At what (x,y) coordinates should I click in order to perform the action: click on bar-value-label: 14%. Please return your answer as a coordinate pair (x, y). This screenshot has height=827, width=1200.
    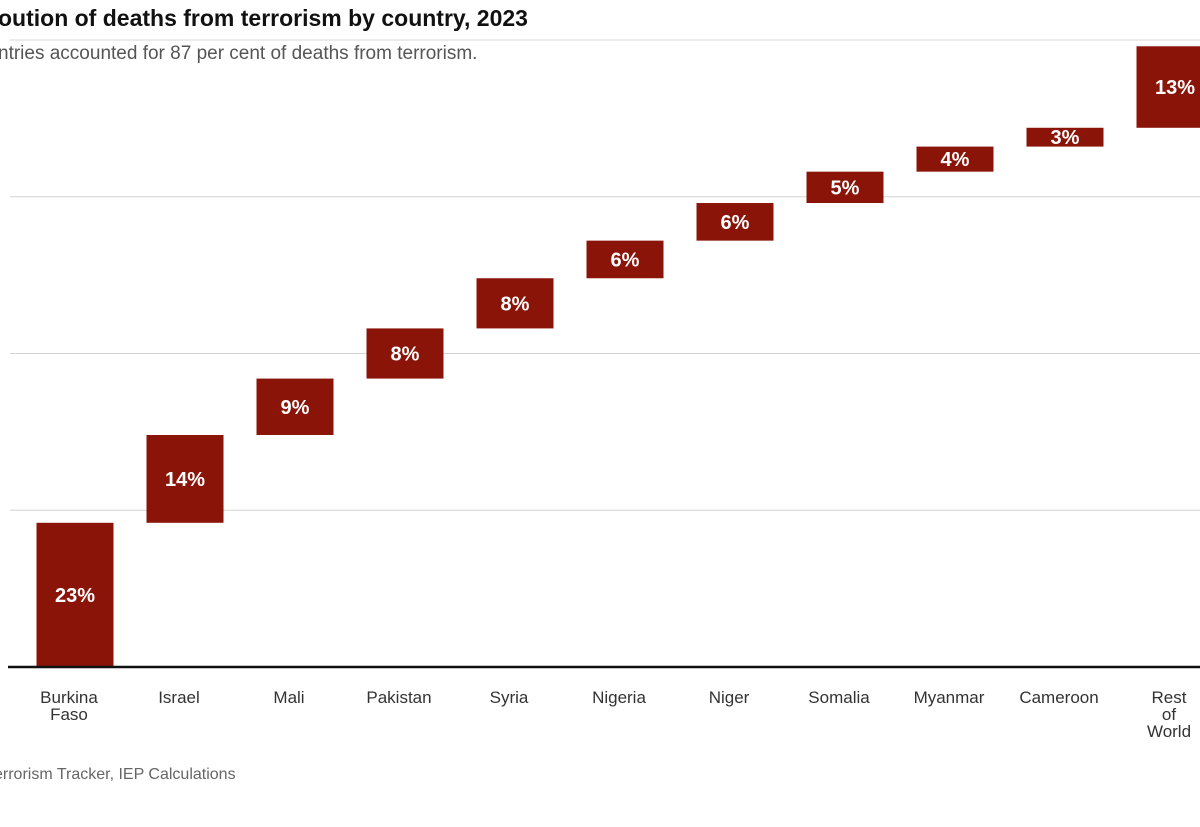
    Looking at the image, I should click on (185, 480).